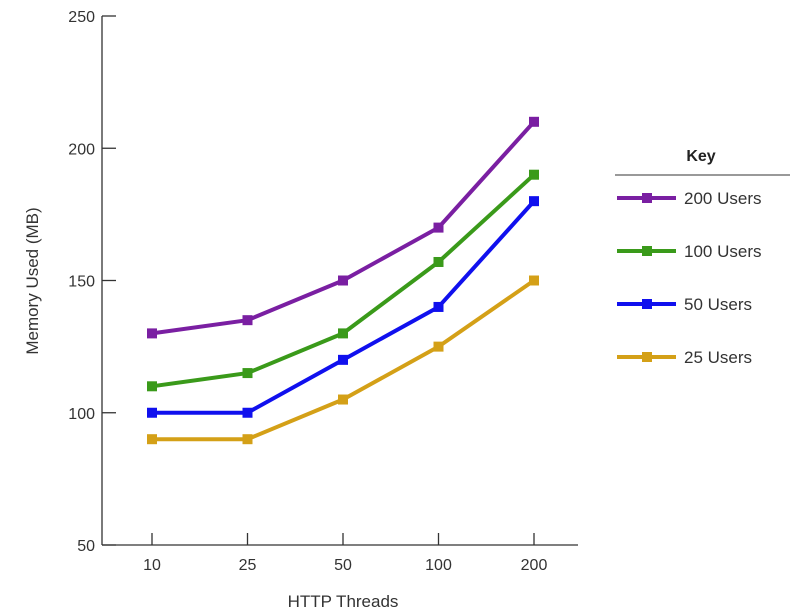 Image resolution: width=792 pixels, height=614 pixels. I want to click on legend-label: 100 Users, so click(722, 251).